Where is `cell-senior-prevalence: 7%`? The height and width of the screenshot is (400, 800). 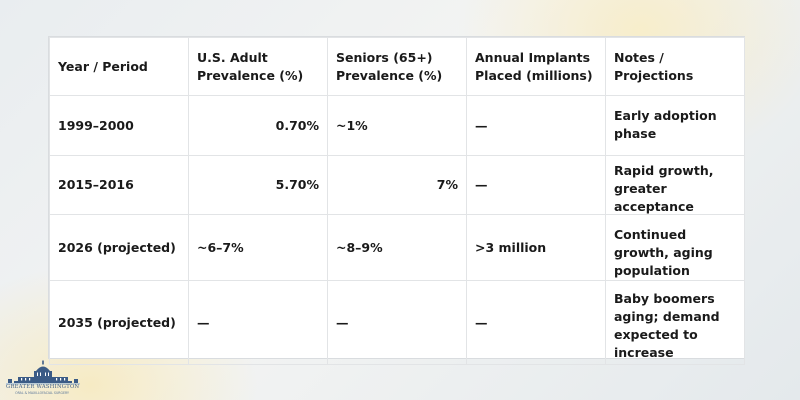 cell-senior-prevalence: 7% is located at coordinates (397, 185).